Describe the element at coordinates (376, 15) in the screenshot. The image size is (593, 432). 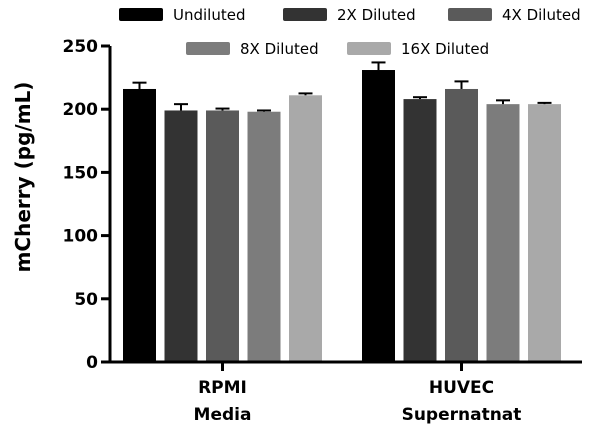
I see `legend-label-1: 2X Diluted` at that location.